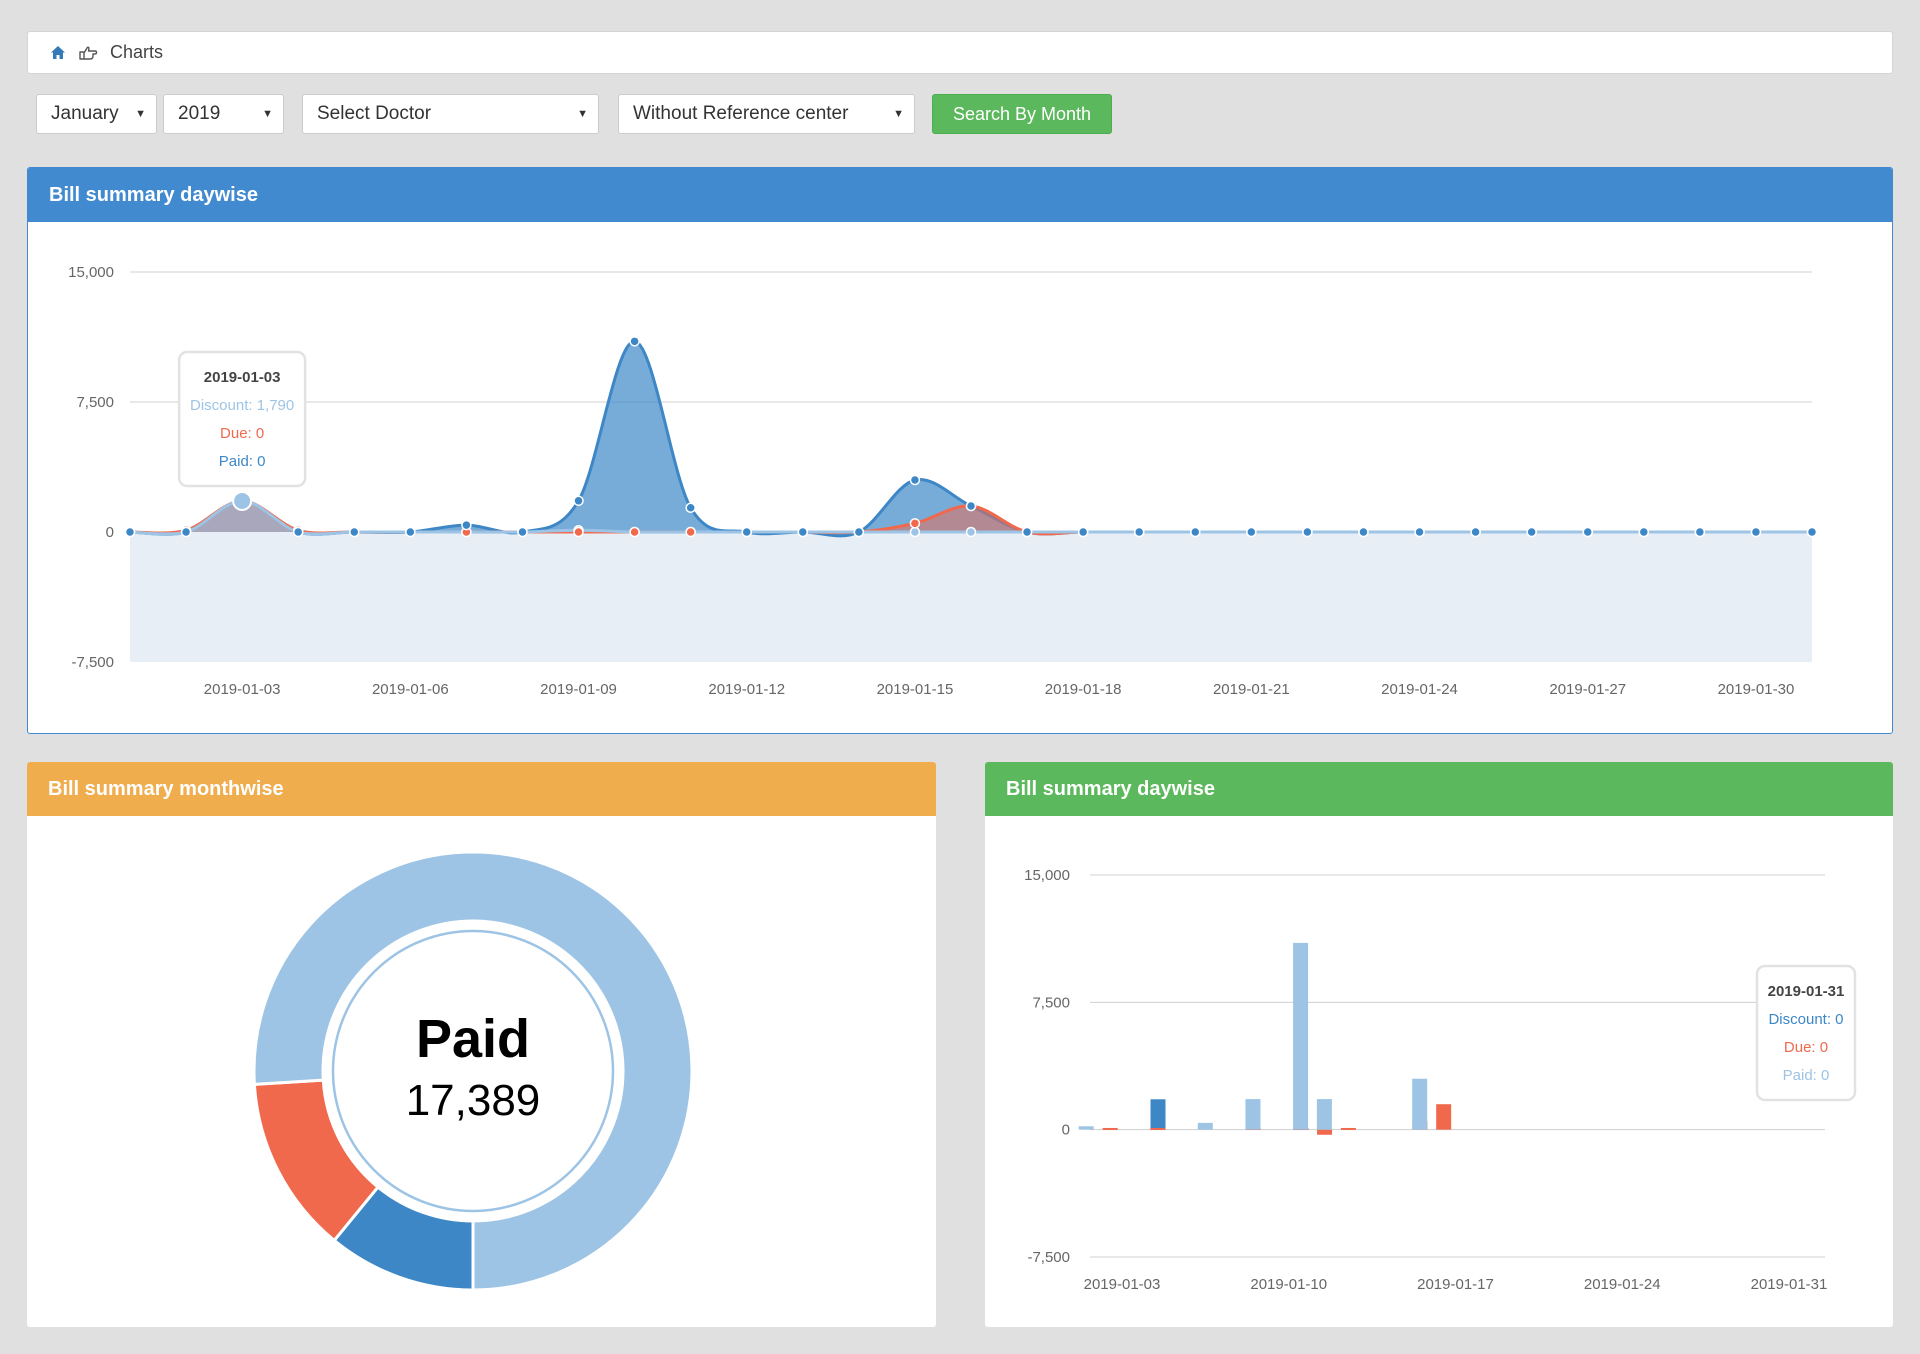  I want to click on donut-slice-paid, so click(473, 1071).